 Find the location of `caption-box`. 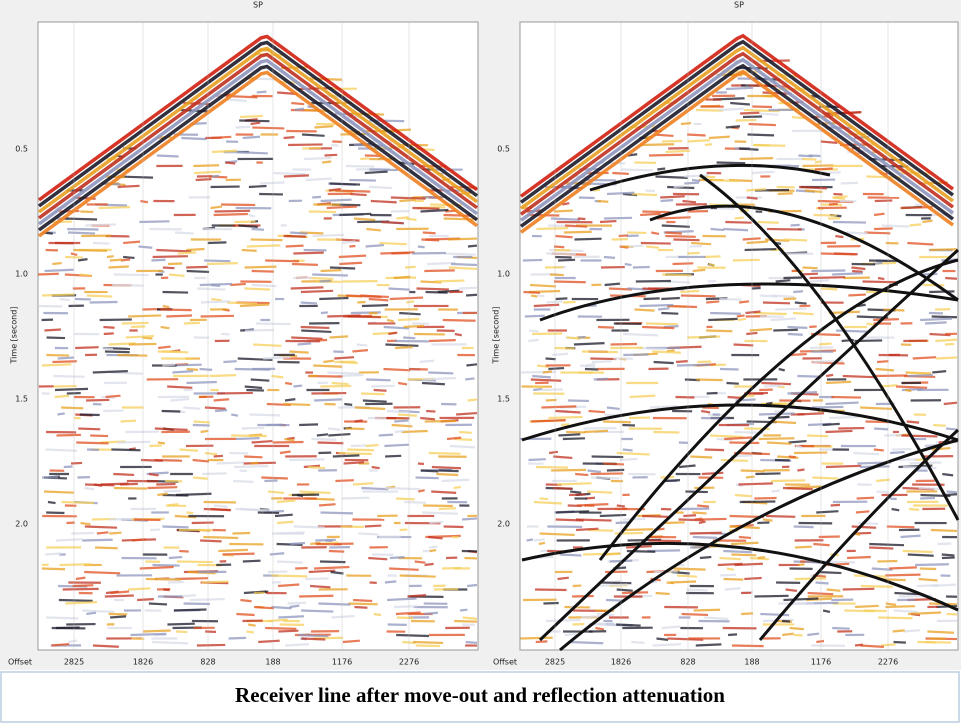

caption-box is located at coordinates (480, 697).